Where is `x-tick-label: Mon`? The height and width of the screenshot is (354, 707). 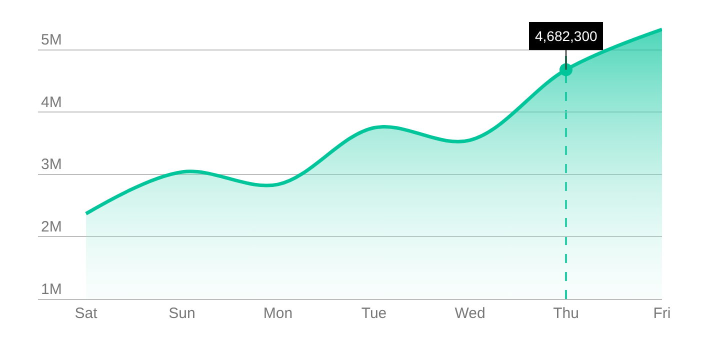
x-tick-label: Mon is located at coordinates (278, 313).